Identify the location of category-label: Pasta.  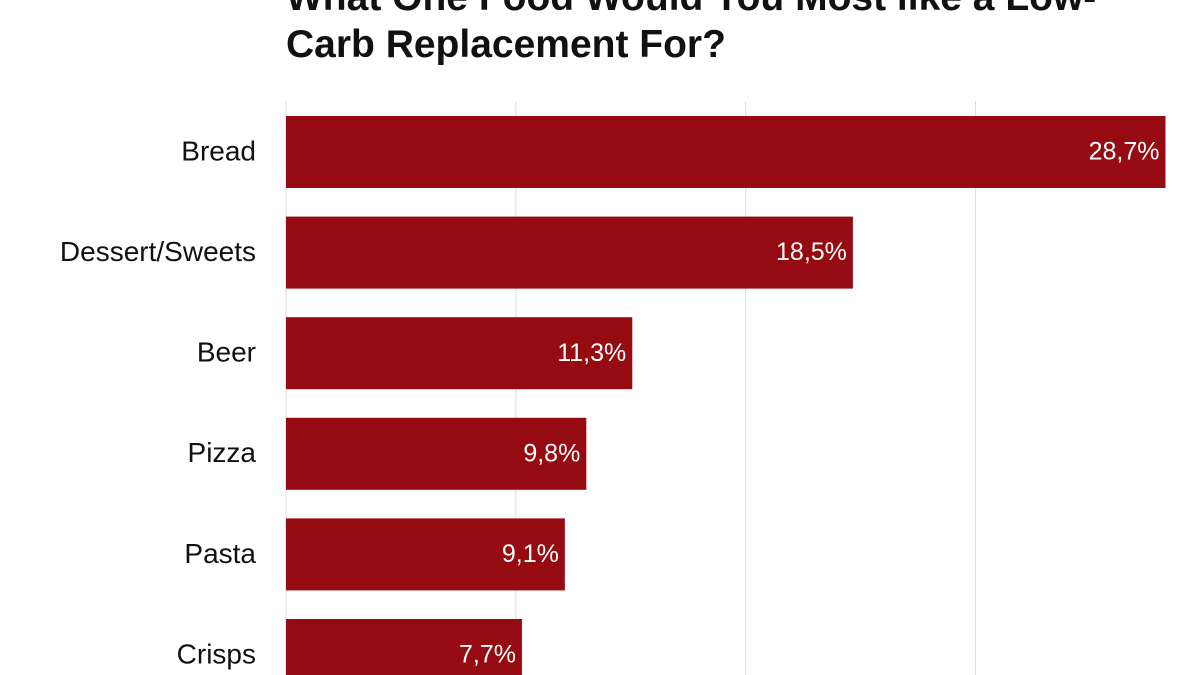
(220, 553).